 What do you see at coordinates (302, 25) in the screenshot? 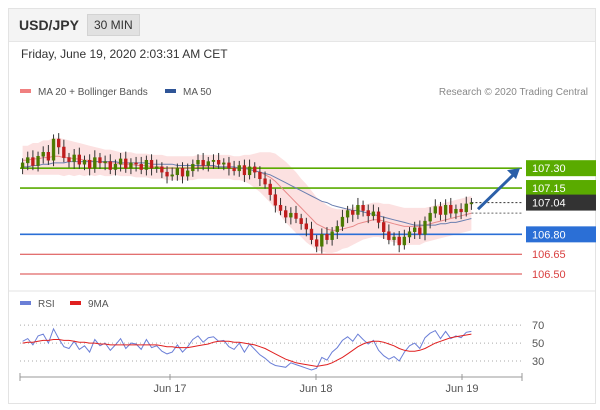
I see `chart-header: USD/JPY 30 MIN` at bounding box center [302, 25].